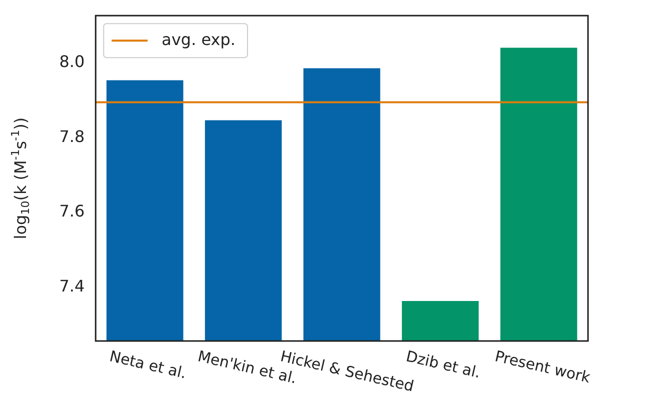  I want to click on y-tick-label: 7.4, so click(72, 286).